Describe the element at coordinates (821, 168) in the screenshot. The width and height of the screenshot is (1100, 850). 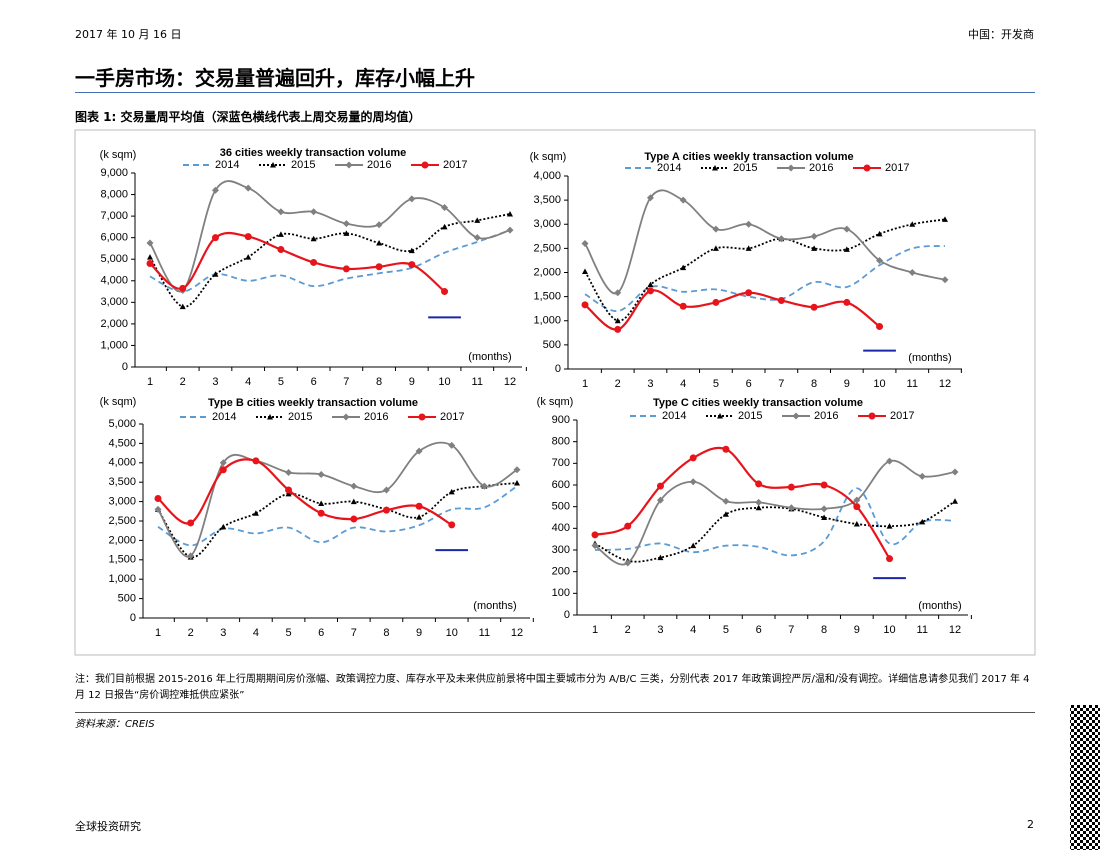
I see `legend-label: 2016` at that location.